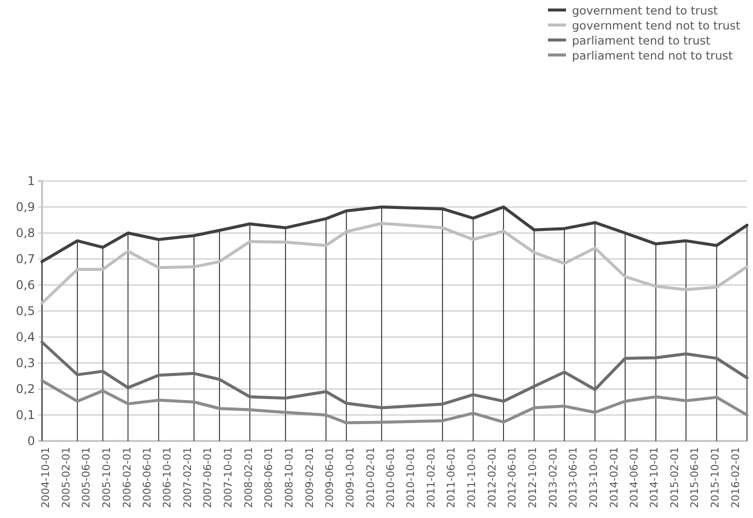 This screenshot has width=753, height=518. What do you see at coordinates (641, 41) in the screenshot?
I see `legend-label: parliament tend to trust` at bounding box center [641, 41].